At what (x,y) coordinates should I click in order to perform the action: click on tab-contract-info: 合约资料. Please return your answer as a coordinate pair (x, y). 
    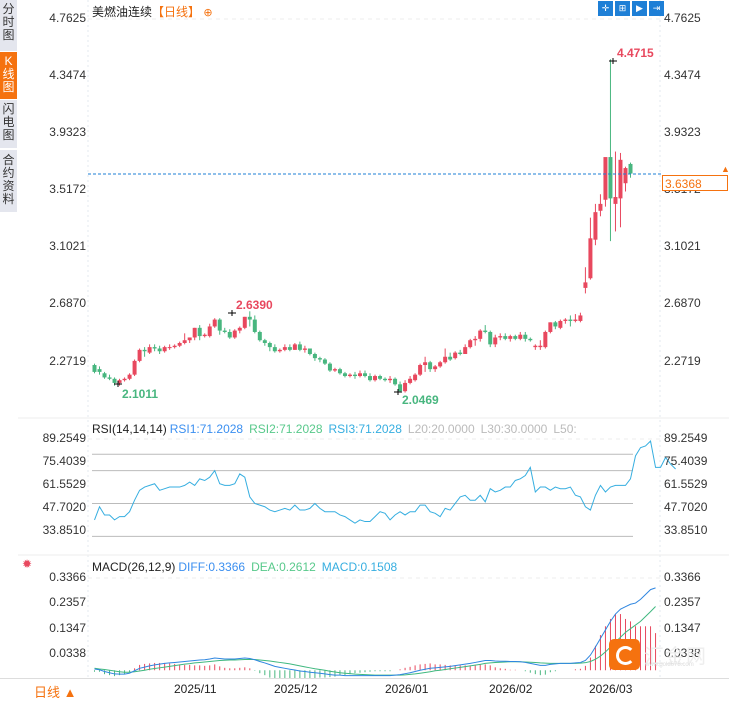
    Looking at the image, I should click on (8, 181).